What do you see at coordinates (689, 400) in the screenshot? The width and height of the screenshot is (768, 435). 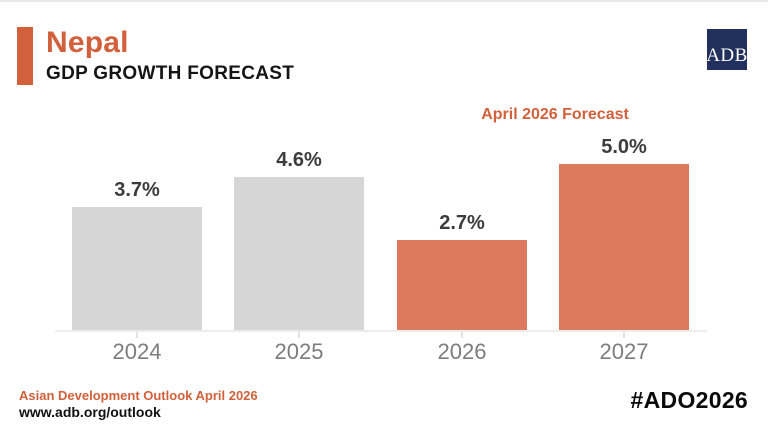 I see `hashtag: #ADO2026` at bounding box center [689, 400].